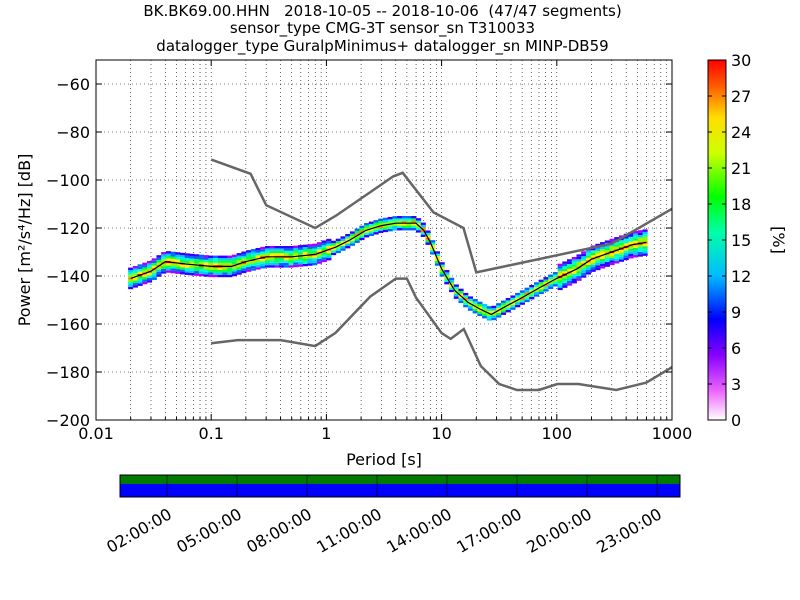 This screenshot has height=600, width=800. What do you see at coordinates (400, 479) in the screenshot?
I see `gap-band` at bounding box center [400, 479].